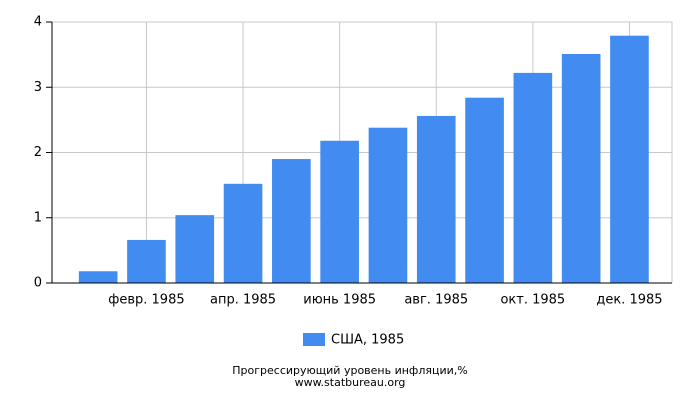 This screenshot has width=700, height=400. What do you see at coordinates (339, 300) in the screenshot?
I see `x-tick-label: июнь 1985` at bounding box center [339, 300].